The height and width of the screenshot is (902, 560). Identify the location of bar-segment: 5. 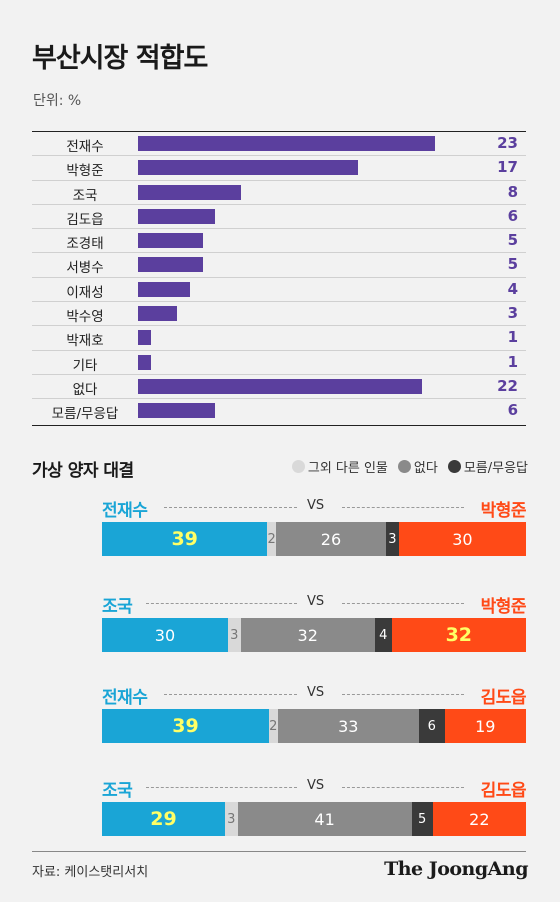
(422, 819).